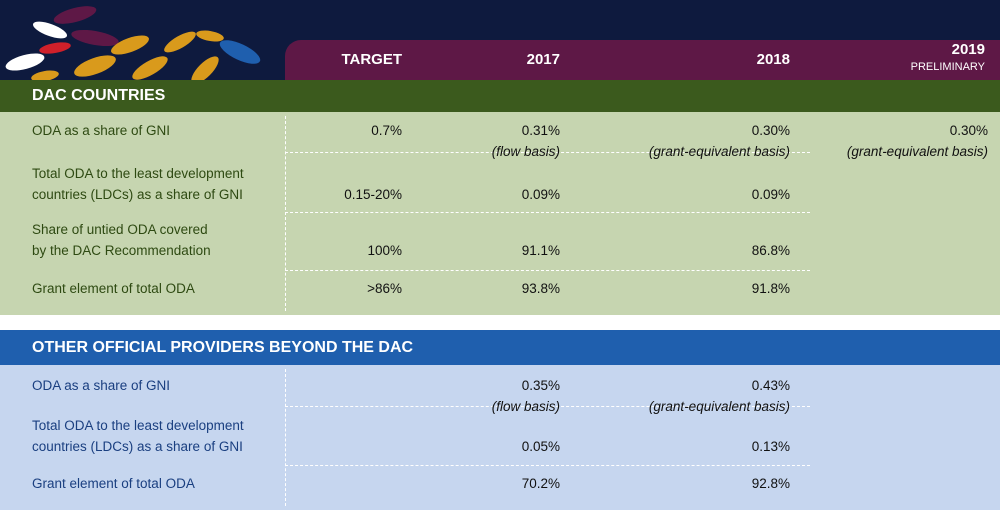 The height and width of the screenshot is (510, 1000). I want to click on cell-value: 0.35%, so click(540, 385).